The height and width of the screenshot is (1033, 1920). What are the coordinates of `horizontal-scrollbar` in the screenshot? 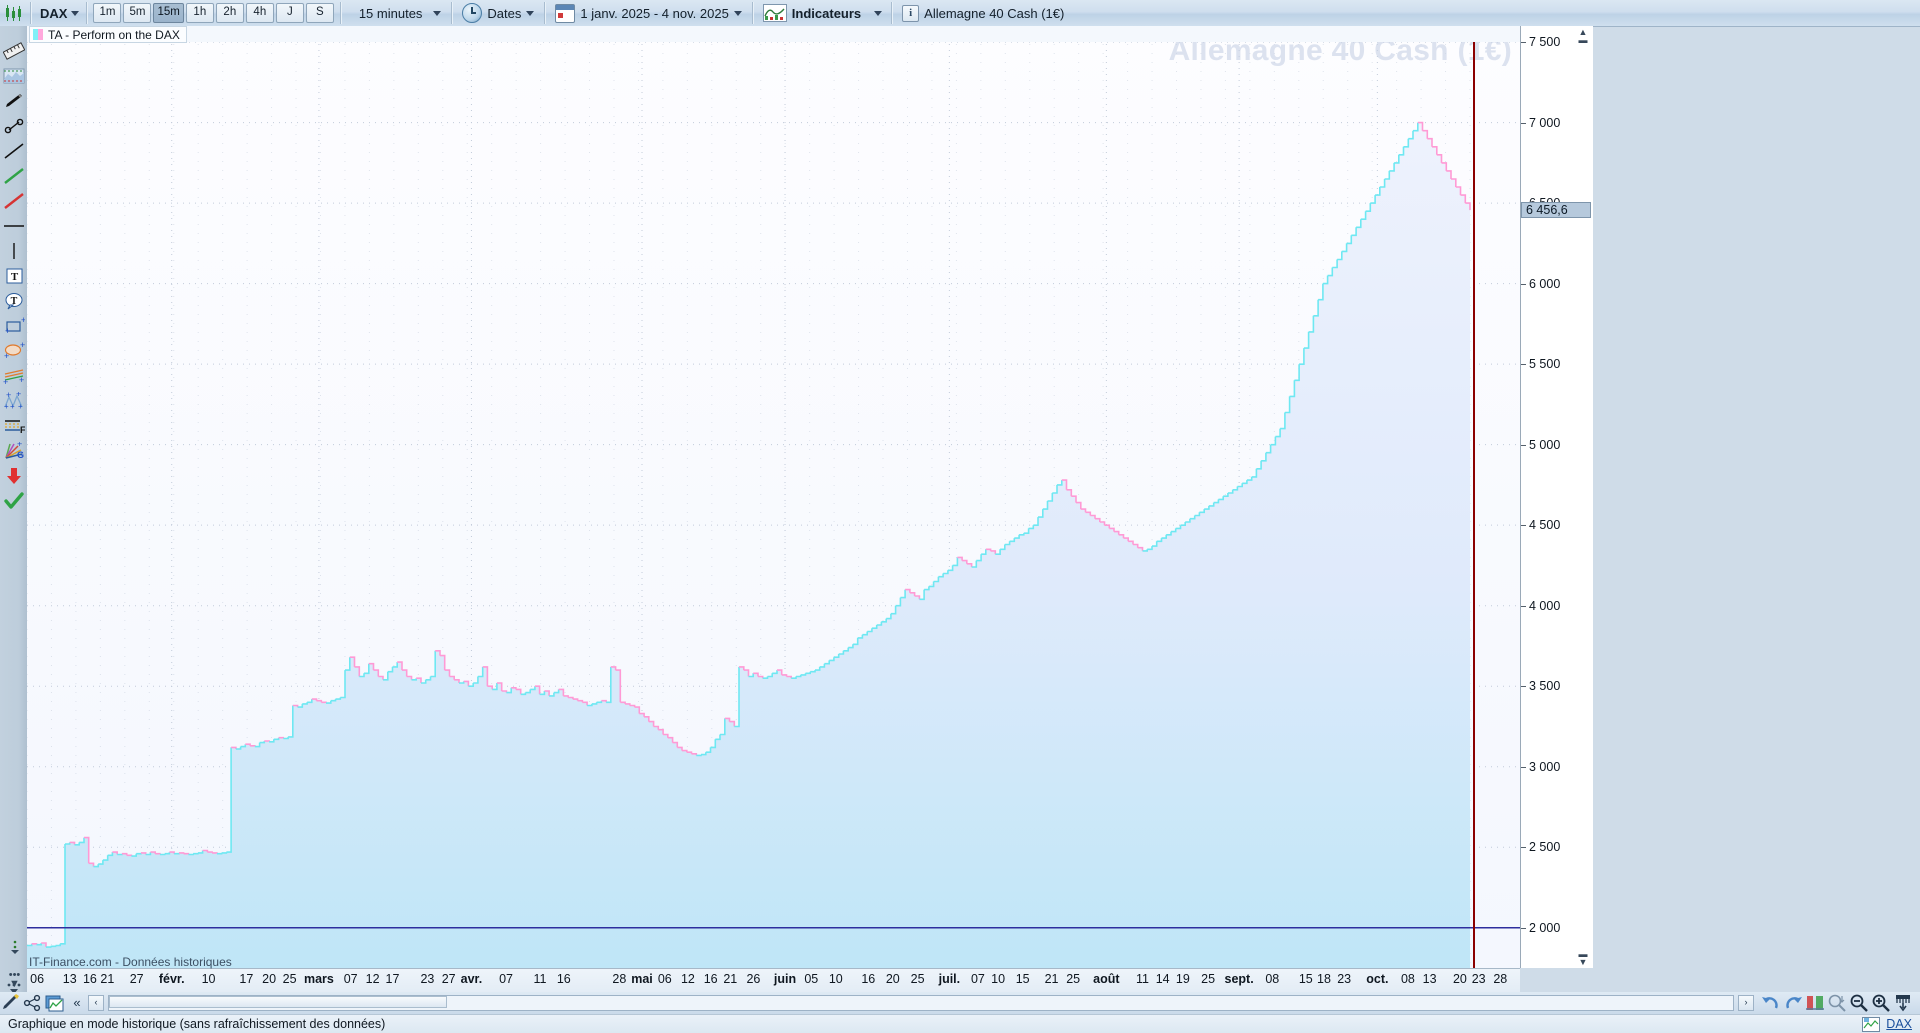 It's located at (921, 1003).